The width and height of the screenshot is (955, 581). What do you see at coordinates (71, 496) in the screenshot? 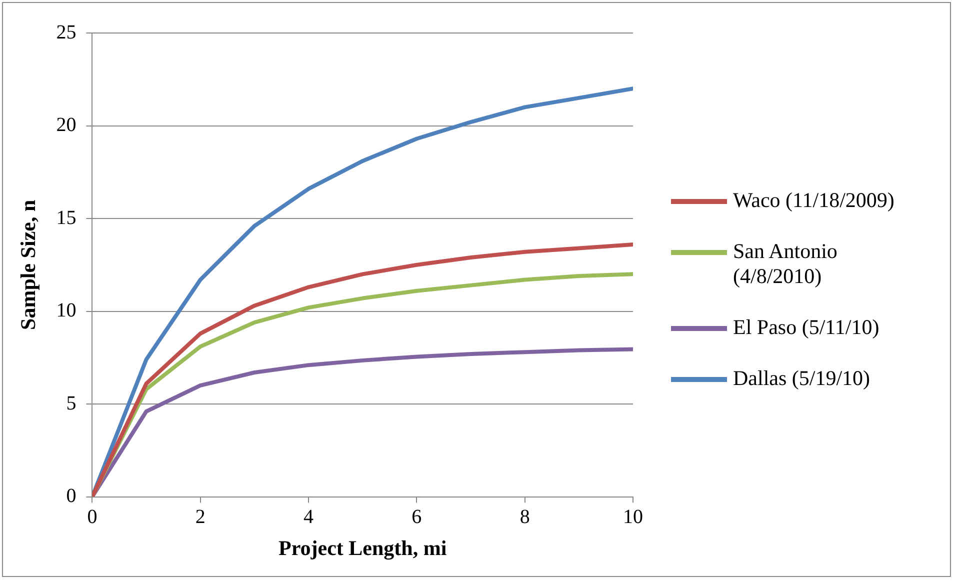
I see `y-tick-label: 0` at bounding box center [71, 496].